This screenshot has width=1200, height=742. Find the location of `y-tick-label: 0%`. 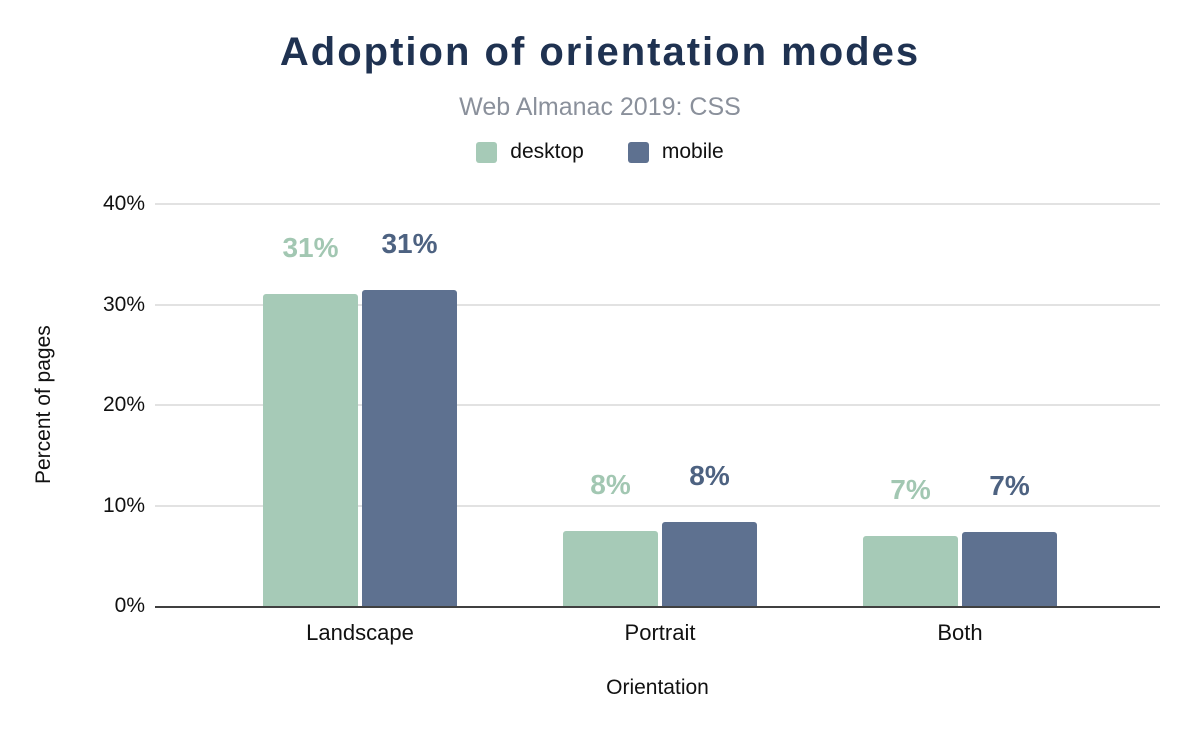

y-tick-label: 0% is located at coordinates (129, 605).